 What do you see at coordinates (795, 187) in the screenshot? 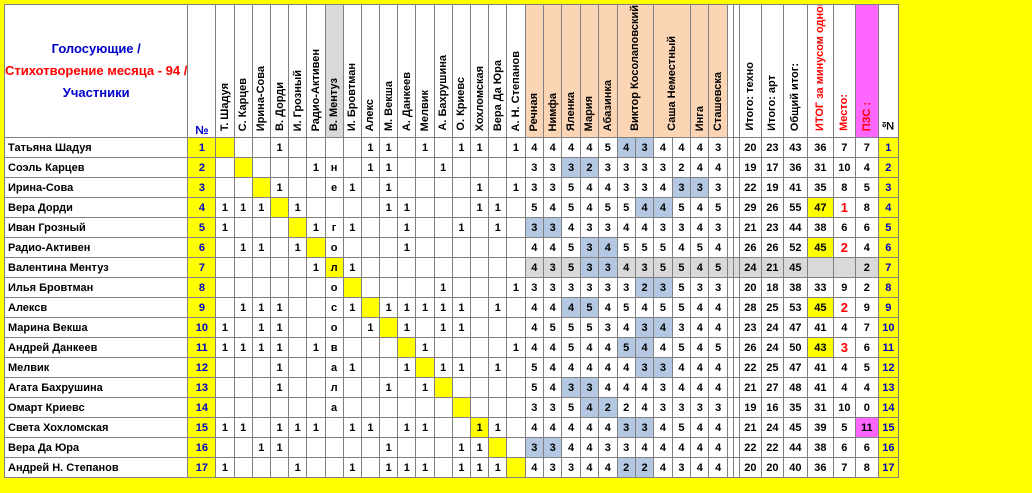
I see `total-overall: 41` at bounding box center [795, 187].